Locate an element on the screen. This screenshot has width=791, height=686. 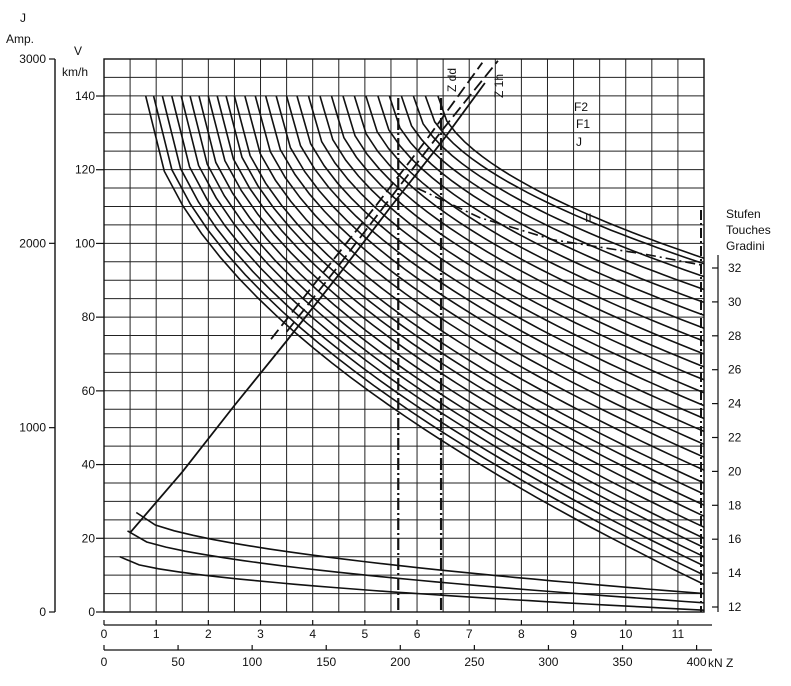
label-j: J is located at coordinates (579, 142).